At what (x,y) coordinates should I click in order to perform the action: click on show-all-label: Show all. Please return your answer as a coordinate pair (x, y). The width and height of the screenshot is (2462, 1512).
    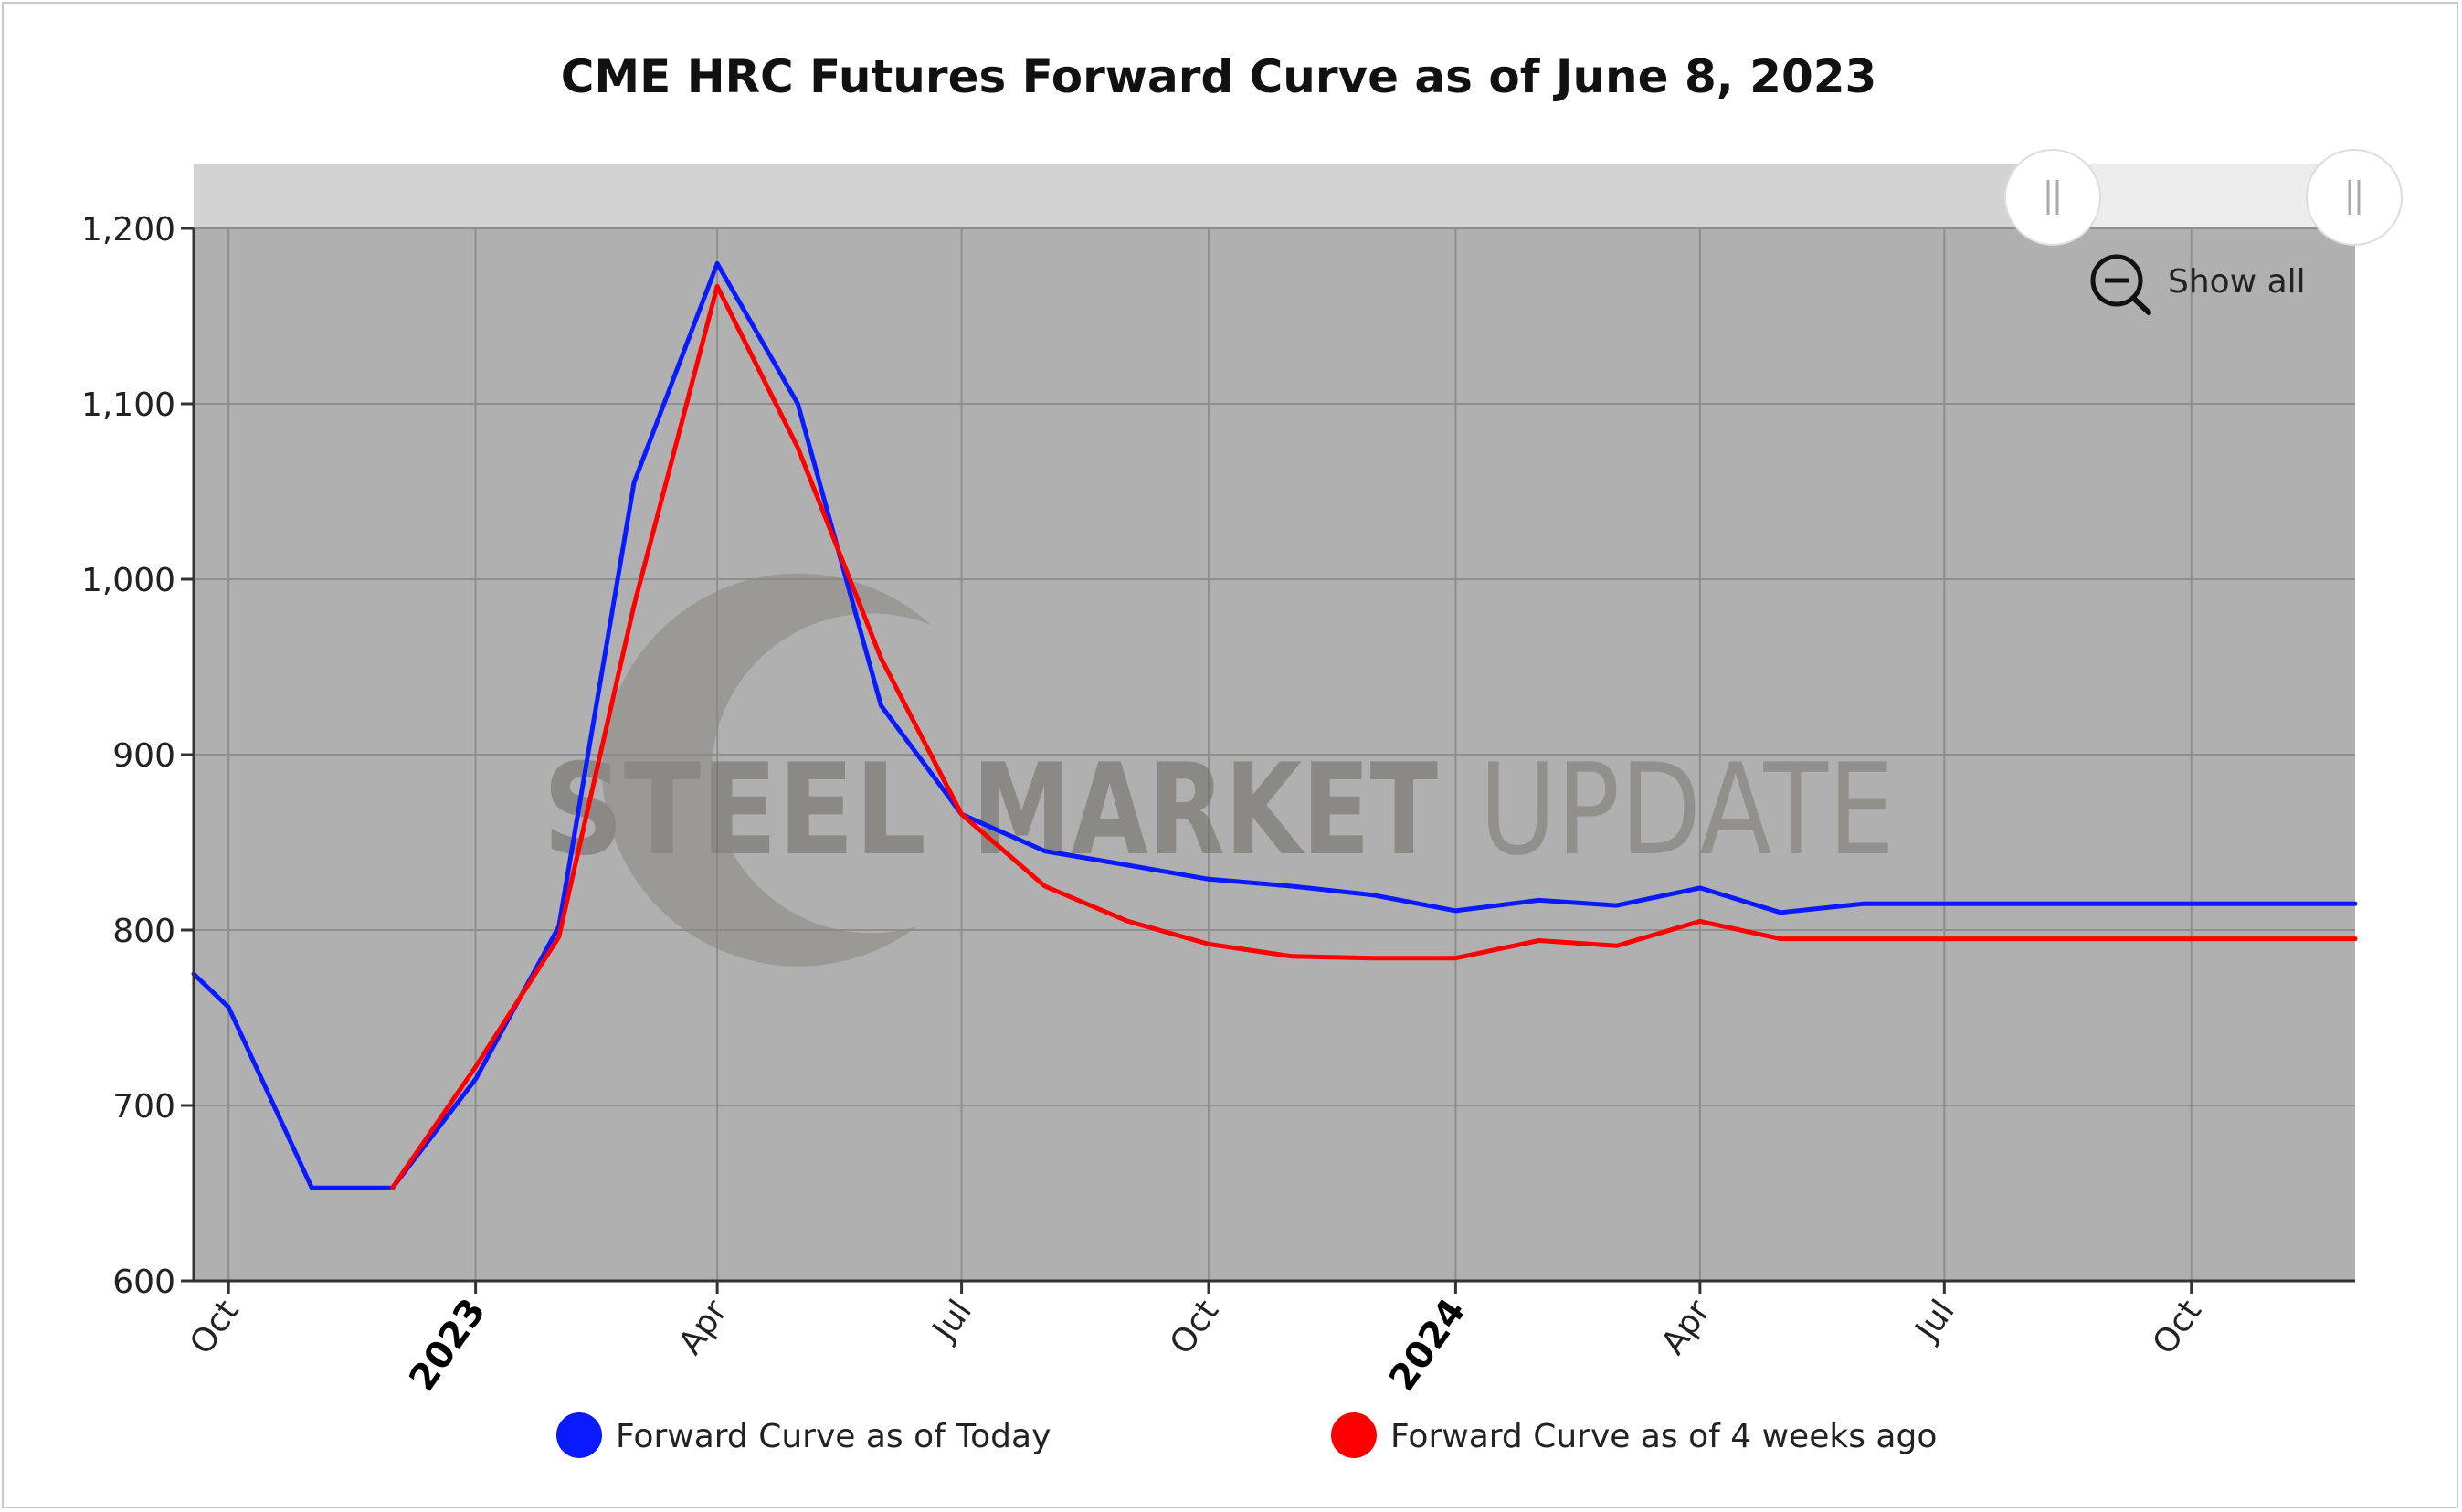
    Looking at the image, I should click on (2237, 282).